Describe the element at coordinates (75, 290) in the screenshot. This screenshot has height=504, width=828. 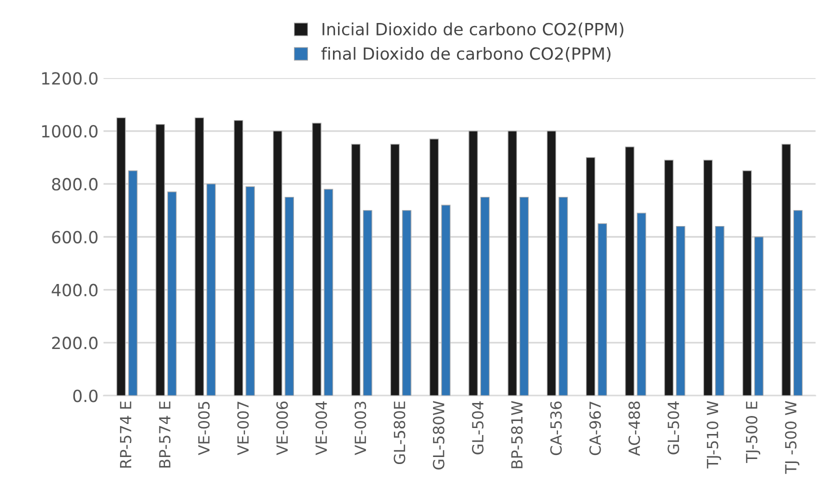
I see `y-tick-label: 400.0` at that location.